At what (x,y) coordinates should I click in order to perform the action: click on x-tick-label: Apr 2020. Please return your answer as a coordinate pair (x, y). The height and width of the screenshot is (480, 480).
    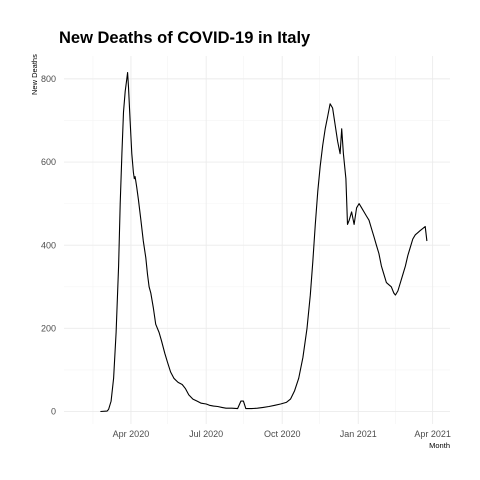
    Looking at the image, I should click on (131, 434).